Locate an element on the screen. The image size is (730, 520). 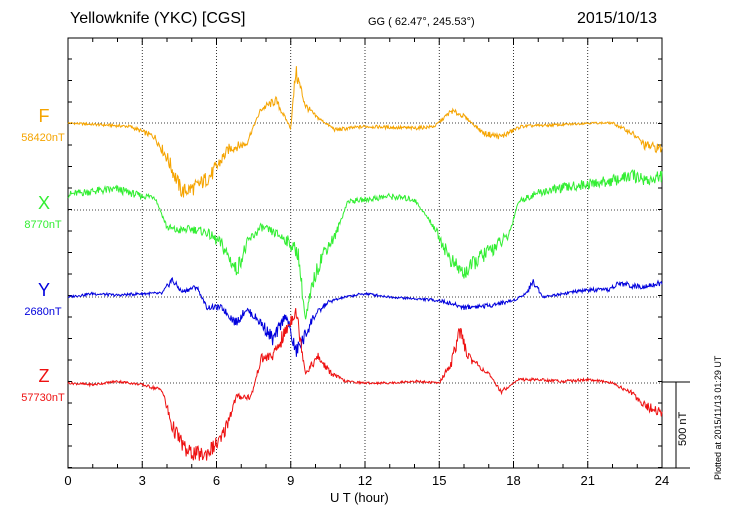
scale-bar is located at coordinates (676, 425).